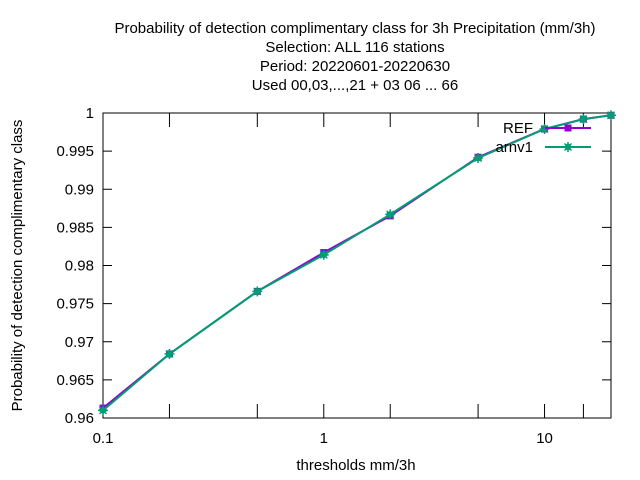 Image resolution: width=640 pixels, height=480 pixels. Describe the element at coordinates (544, 438) in the screenshot. I see `x-tick-label: 10` at that location.